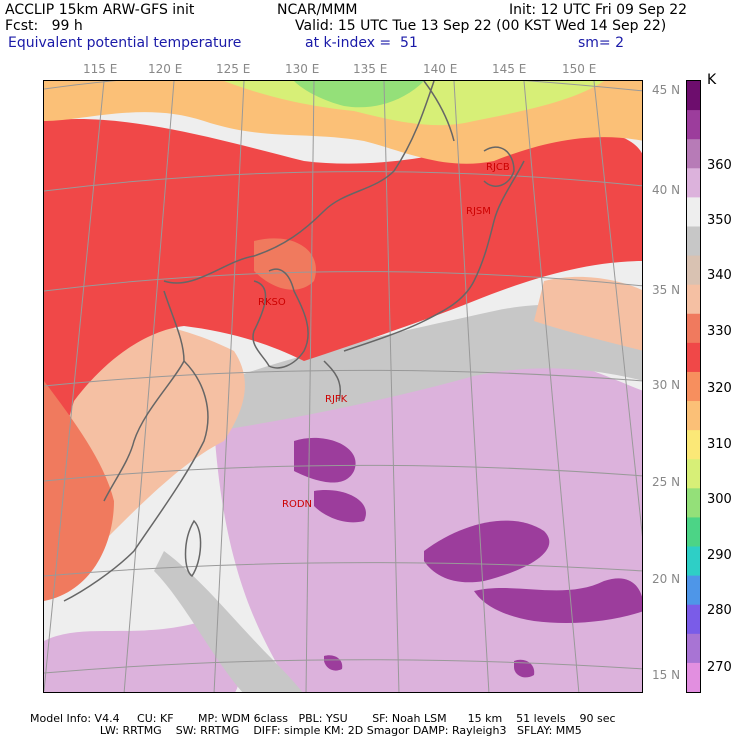  I want to click on station-label: RJSM, so click(478, 211).